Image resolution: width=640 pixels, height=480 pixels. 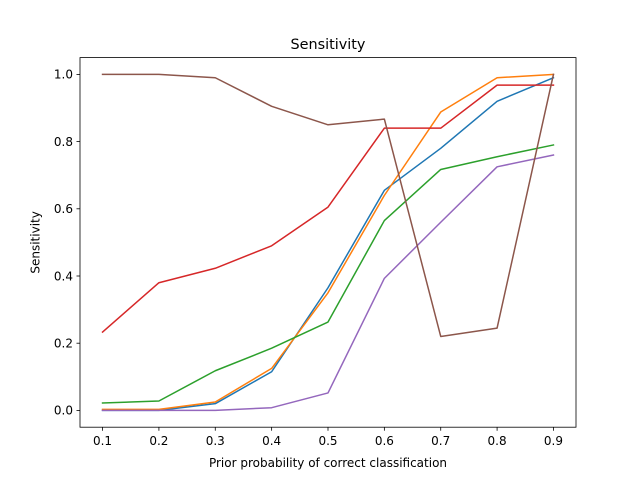 I want to click on y-tick-label: 1.0, so click(x=63, y=75).